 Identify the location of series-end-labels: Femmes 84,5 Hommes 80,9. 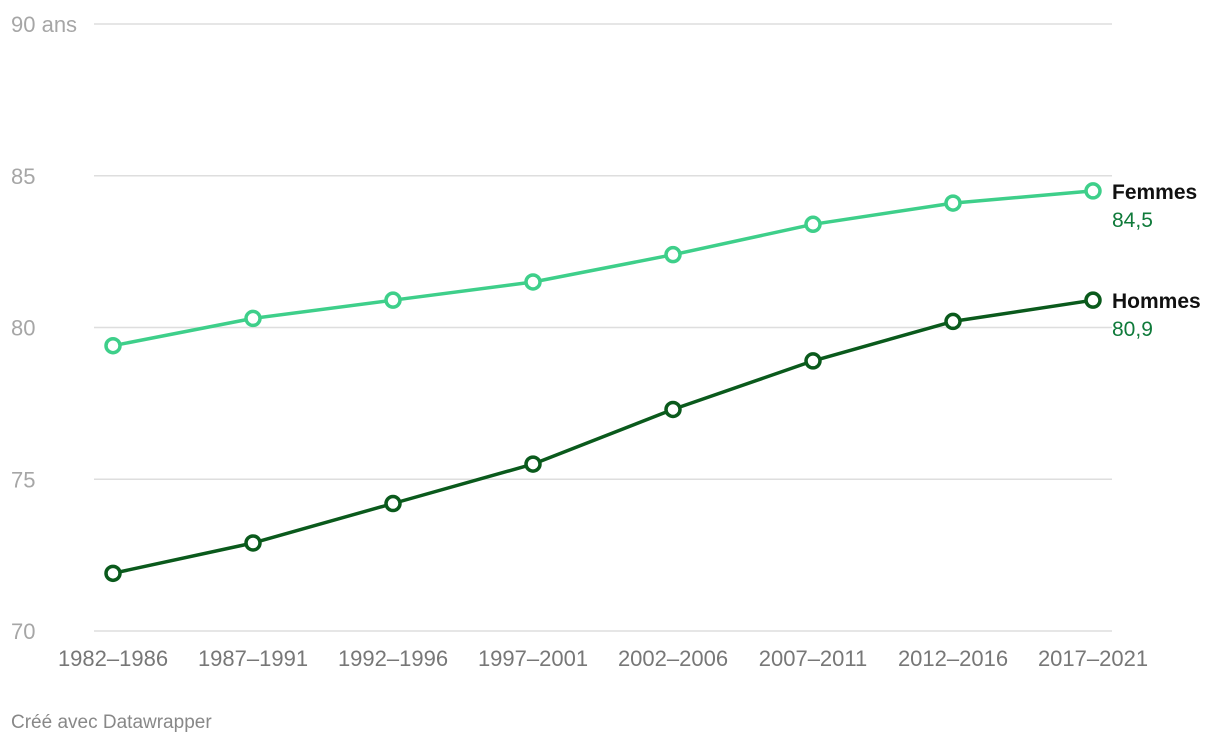
(1156, 261).